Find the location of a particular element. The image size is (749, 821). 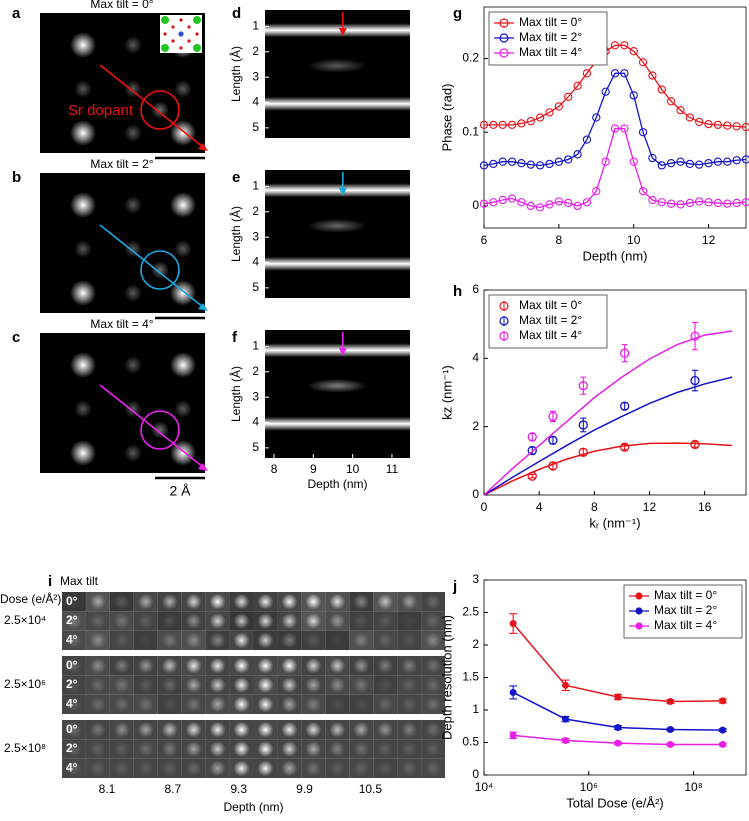

panel-title: Max tilt = 0° is located at coordinates (121, 5).